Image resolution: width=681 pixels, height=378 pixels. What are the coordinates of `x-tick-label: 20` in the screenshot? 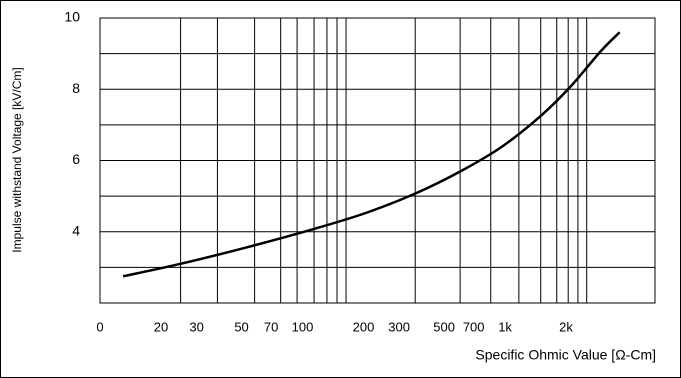 It's located at (161, 326).